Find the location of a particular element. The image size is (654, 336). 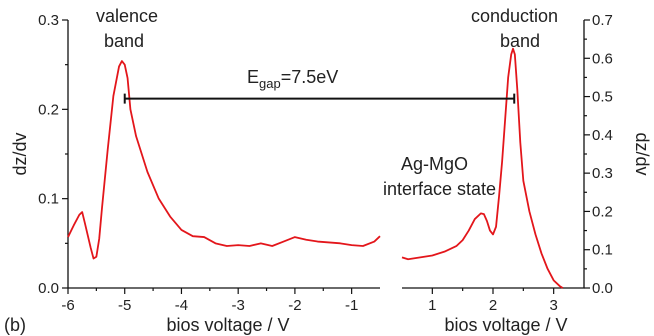

right-x-ticks: 1 2 3 is located at coordinates (493, 301).